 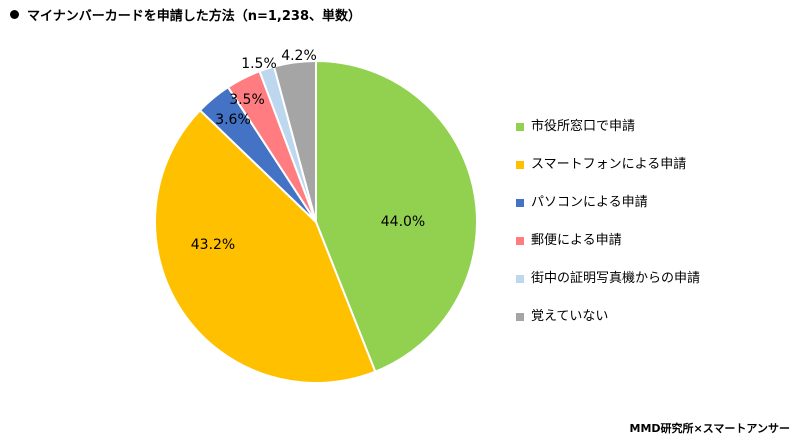 What do you see at coordinates (583, 126) in the screenshot?
I see `legend-label-1: 市役所窓口で申請` at bounding box center [583, 126].